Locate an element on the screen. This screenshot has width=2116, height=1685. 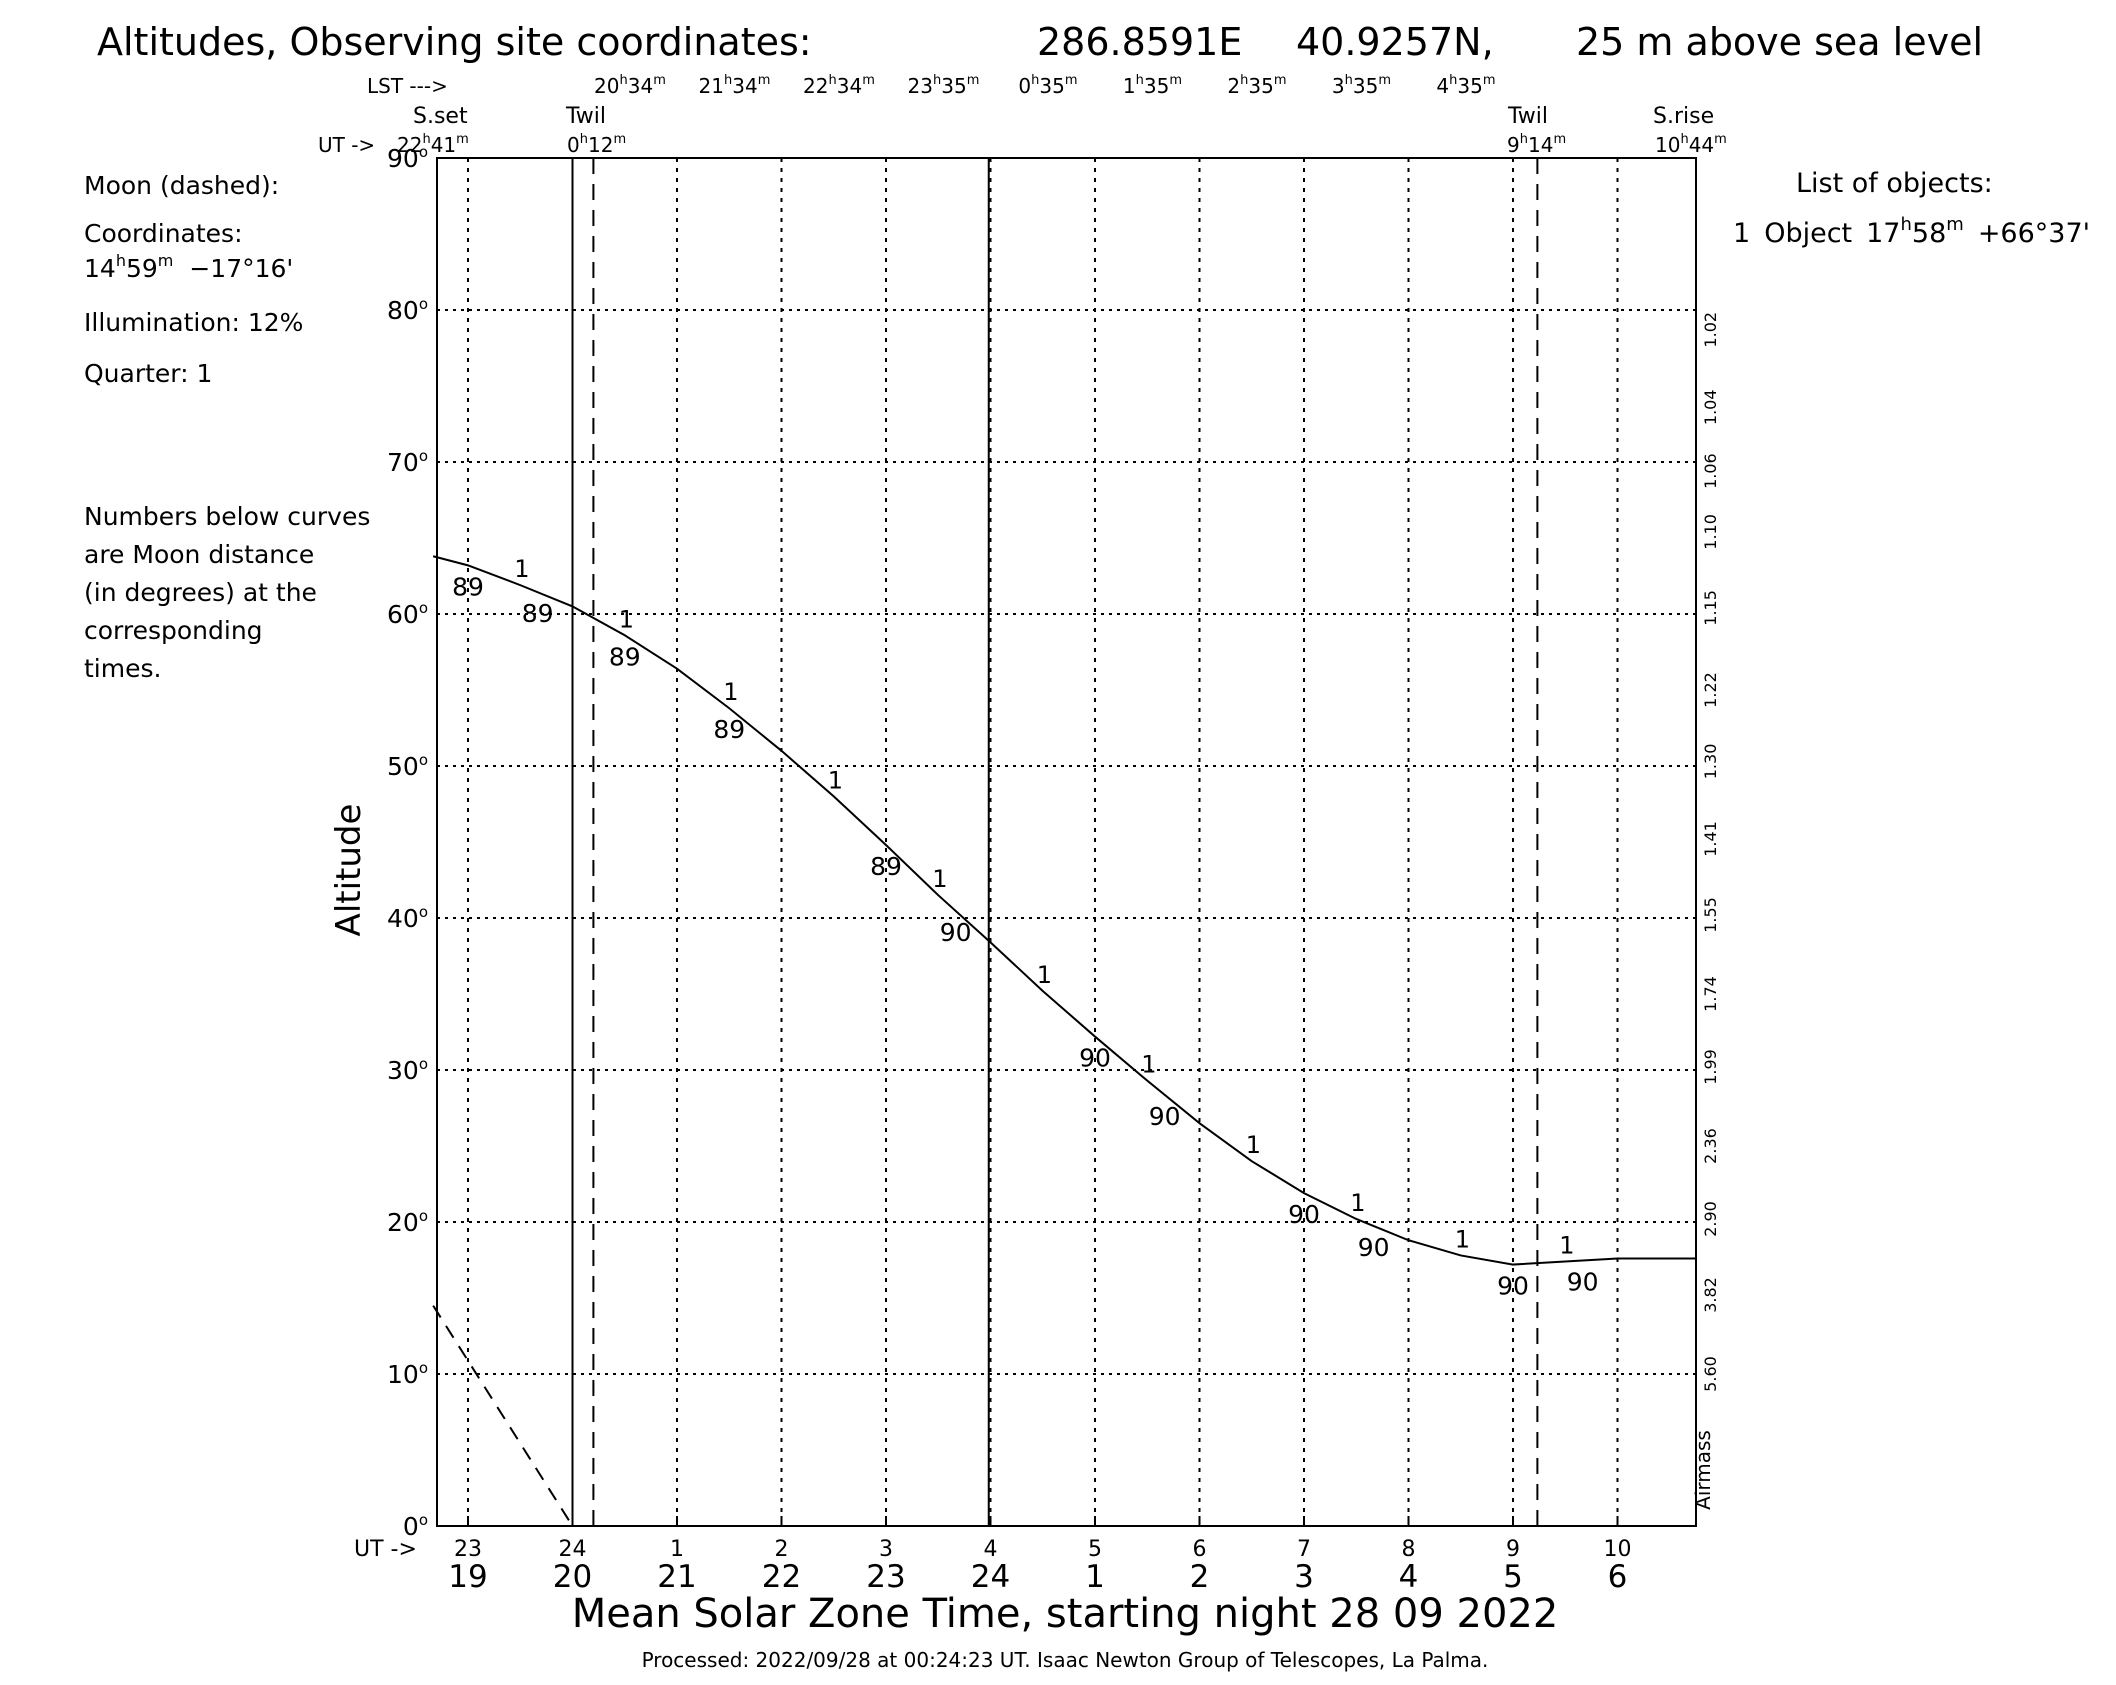
note-line: corresponding is located at coordinates (173, 630).